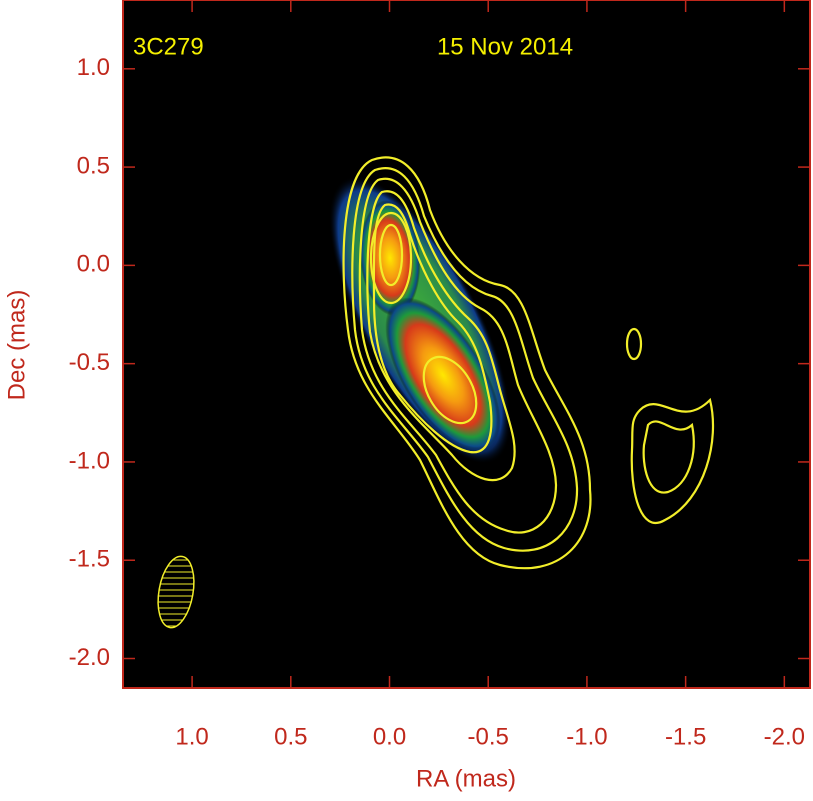 The image size is (813, 801). I want to click on beam, so click(176, 592).